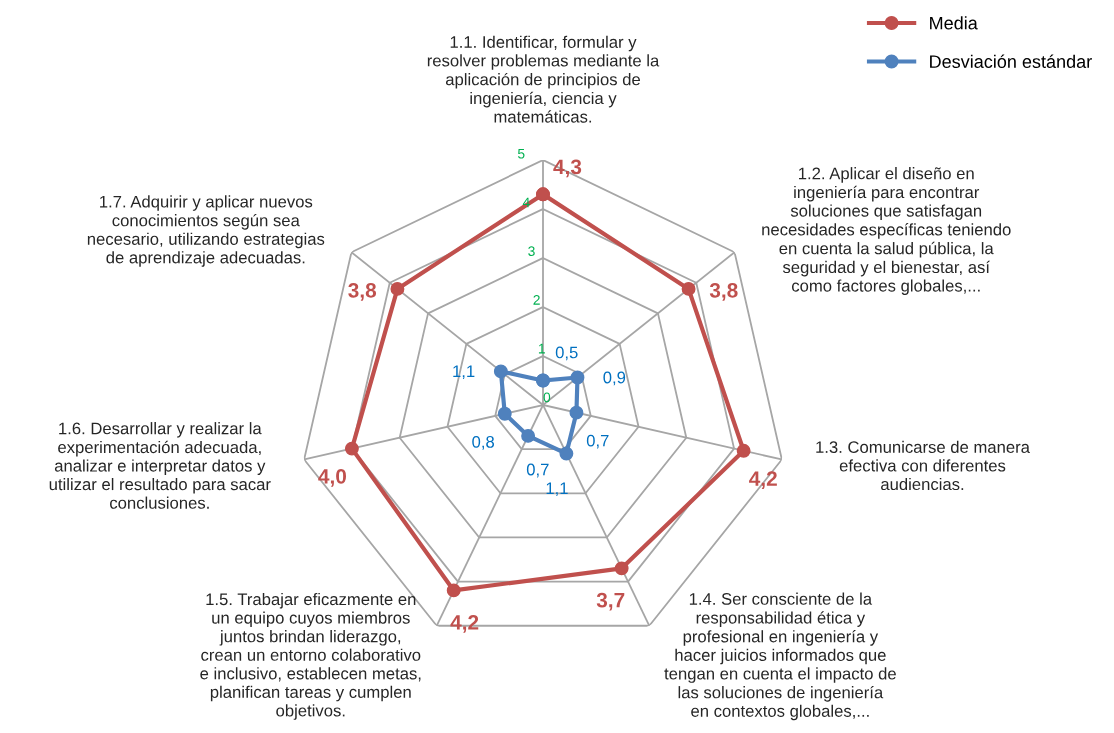 The image size is (1114, 733). Describe the element at coordinates (547, 397) in the screenshot. I see `y-tick-label: 0` at that location.